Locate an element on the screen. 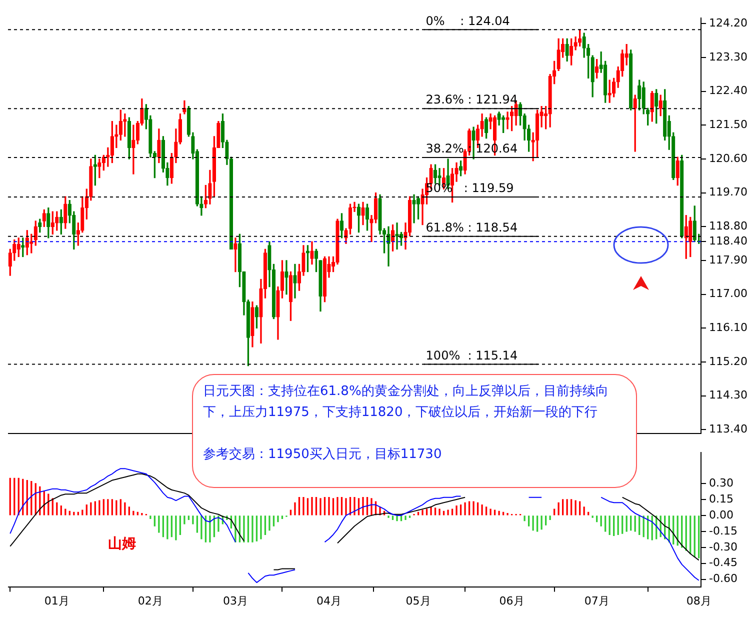 The width and height of the screenshot is (755, 618). ref-line-label: 61.8% : 118.54 is located at coordinates (472, 227).